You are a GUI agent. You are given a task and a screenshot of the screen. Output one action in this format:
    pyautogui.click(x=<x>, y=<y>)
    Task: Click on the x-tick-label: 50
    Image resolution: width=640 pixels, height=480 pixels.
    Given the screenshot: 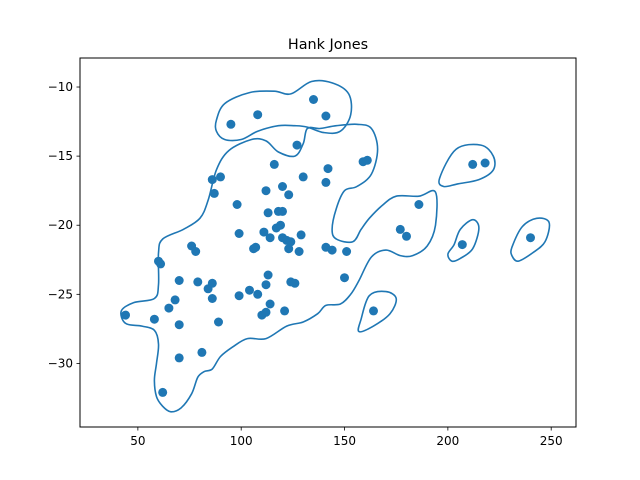 What is the action you would take?
    pyautogui.click(x=137, y=441)
    